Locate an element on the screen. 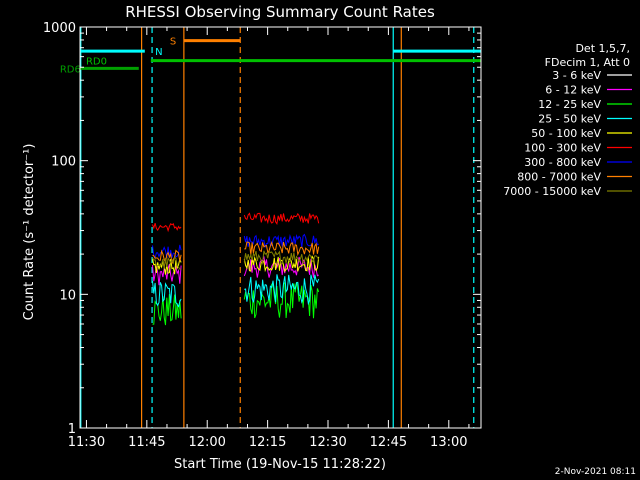  legend-header-line: Det 1,5,7, is located at coordinates (602, 48).